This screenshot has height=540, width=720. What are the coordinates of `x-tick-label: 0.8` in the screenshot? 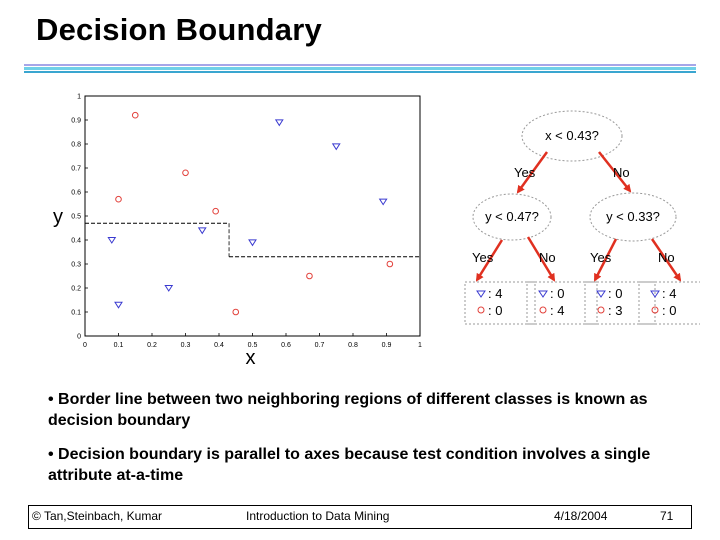 It's located at (353, 345).